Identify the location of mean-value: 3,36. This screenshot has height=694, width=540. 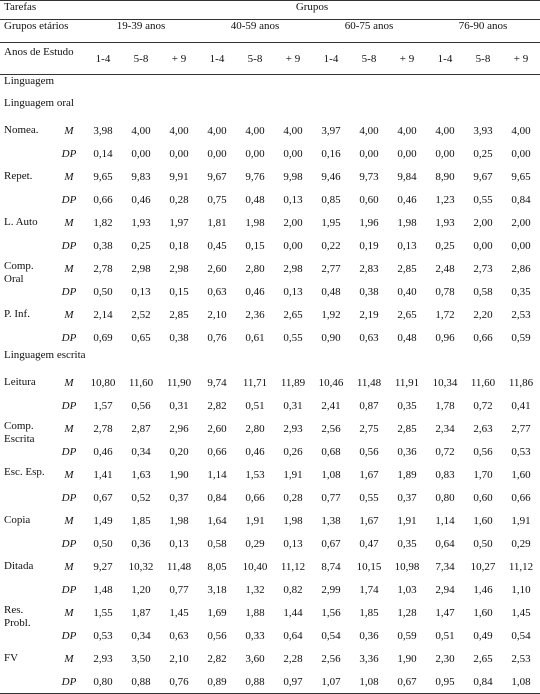
(369, 658).